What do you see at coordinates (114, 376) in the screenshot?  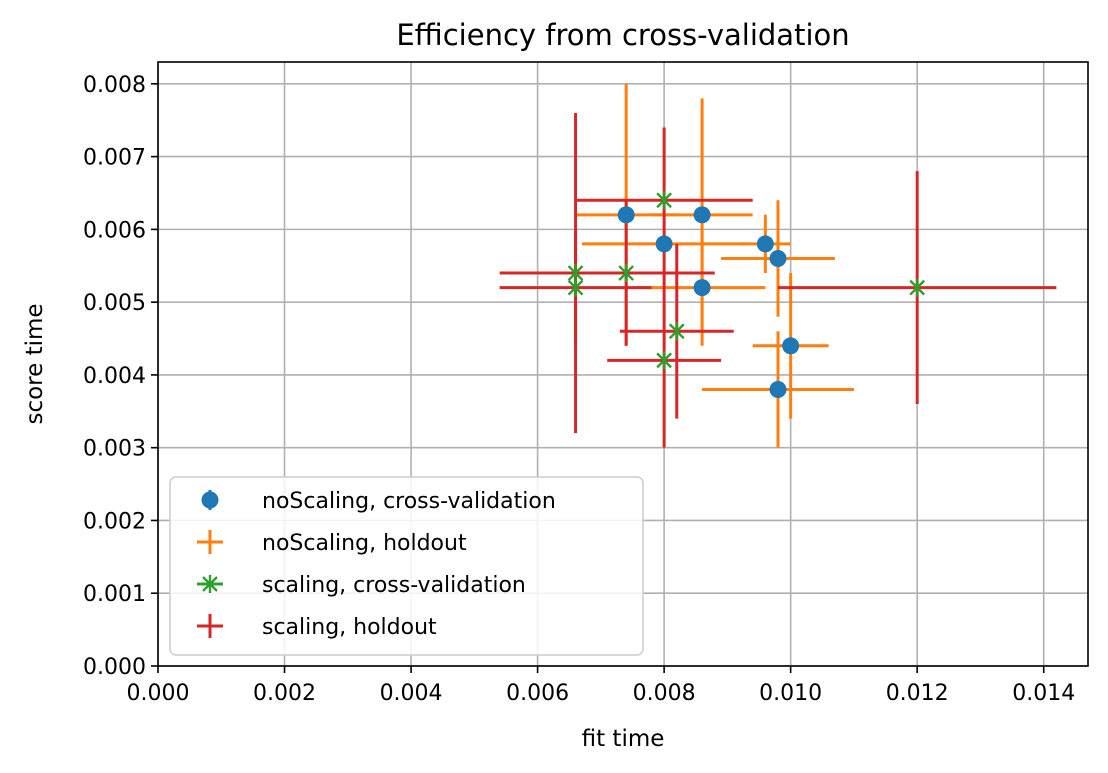 I see `y-tick-label: 0.004` at bounding box center [114, 376].